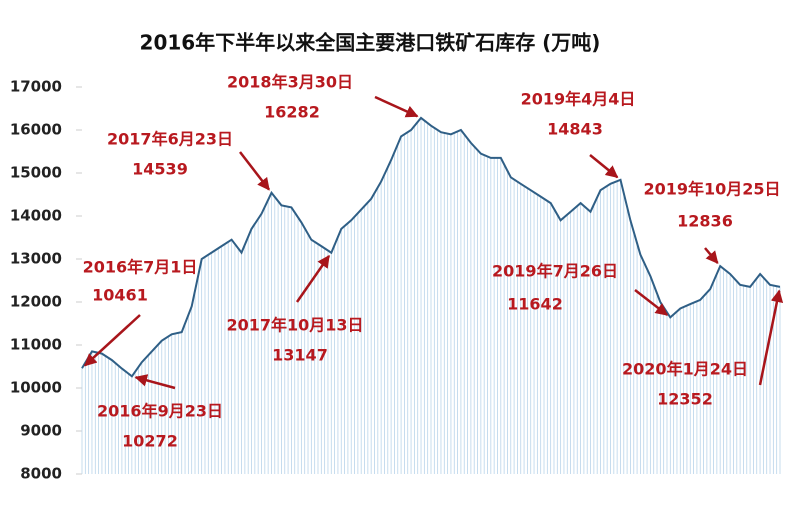 Image resolution: width=794 pixels, height=526 pixels. Describe the element at coordinates (160, 411) in the screenshot. I see `annotation-date: 2016年9月23日` at that location.